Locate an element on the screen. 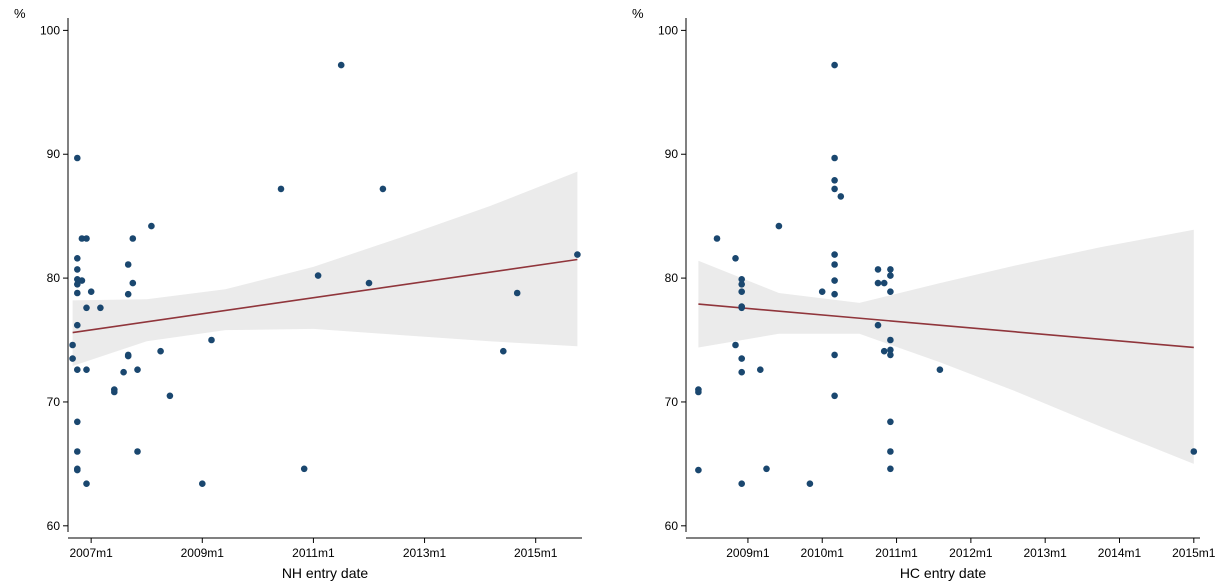 This screenshot has height=583, width=1228. confidence-band is located at coordinates (325, 268).